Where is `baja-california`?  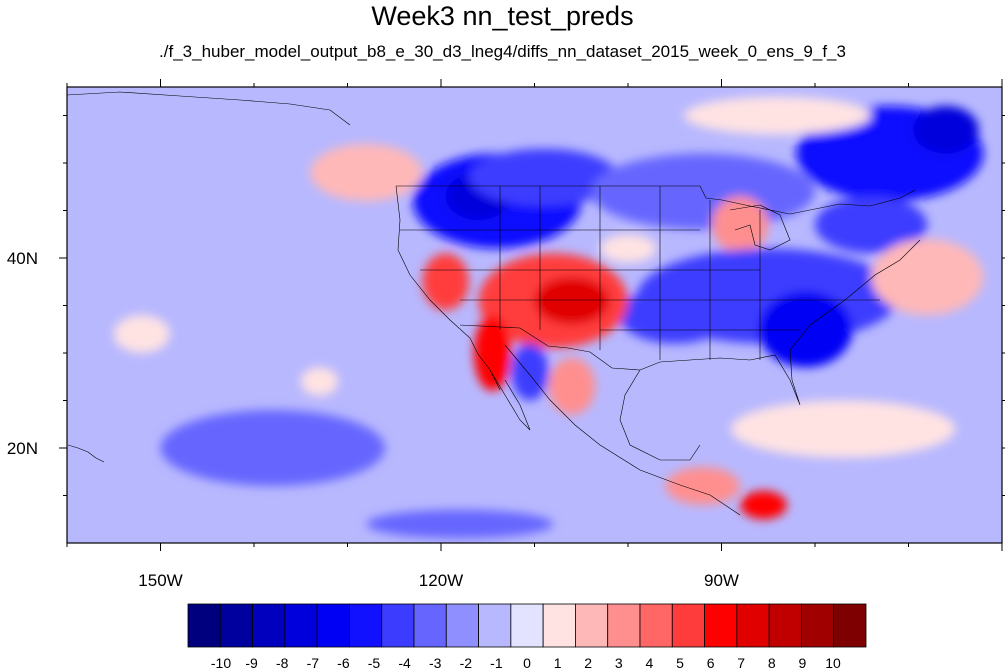 baja-california is located at coordinates (510, 400).